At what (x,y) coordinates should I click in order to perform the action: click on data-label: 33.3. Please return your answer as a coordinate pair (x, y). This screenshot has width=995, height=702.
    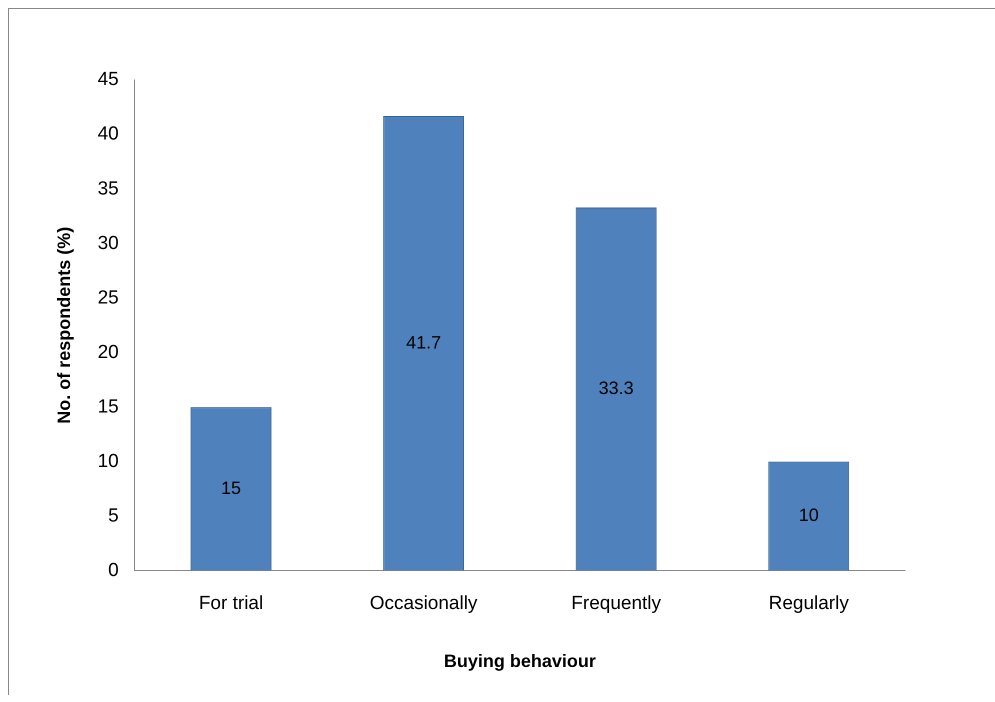
    Looking at the image, I should click on (616, 388).